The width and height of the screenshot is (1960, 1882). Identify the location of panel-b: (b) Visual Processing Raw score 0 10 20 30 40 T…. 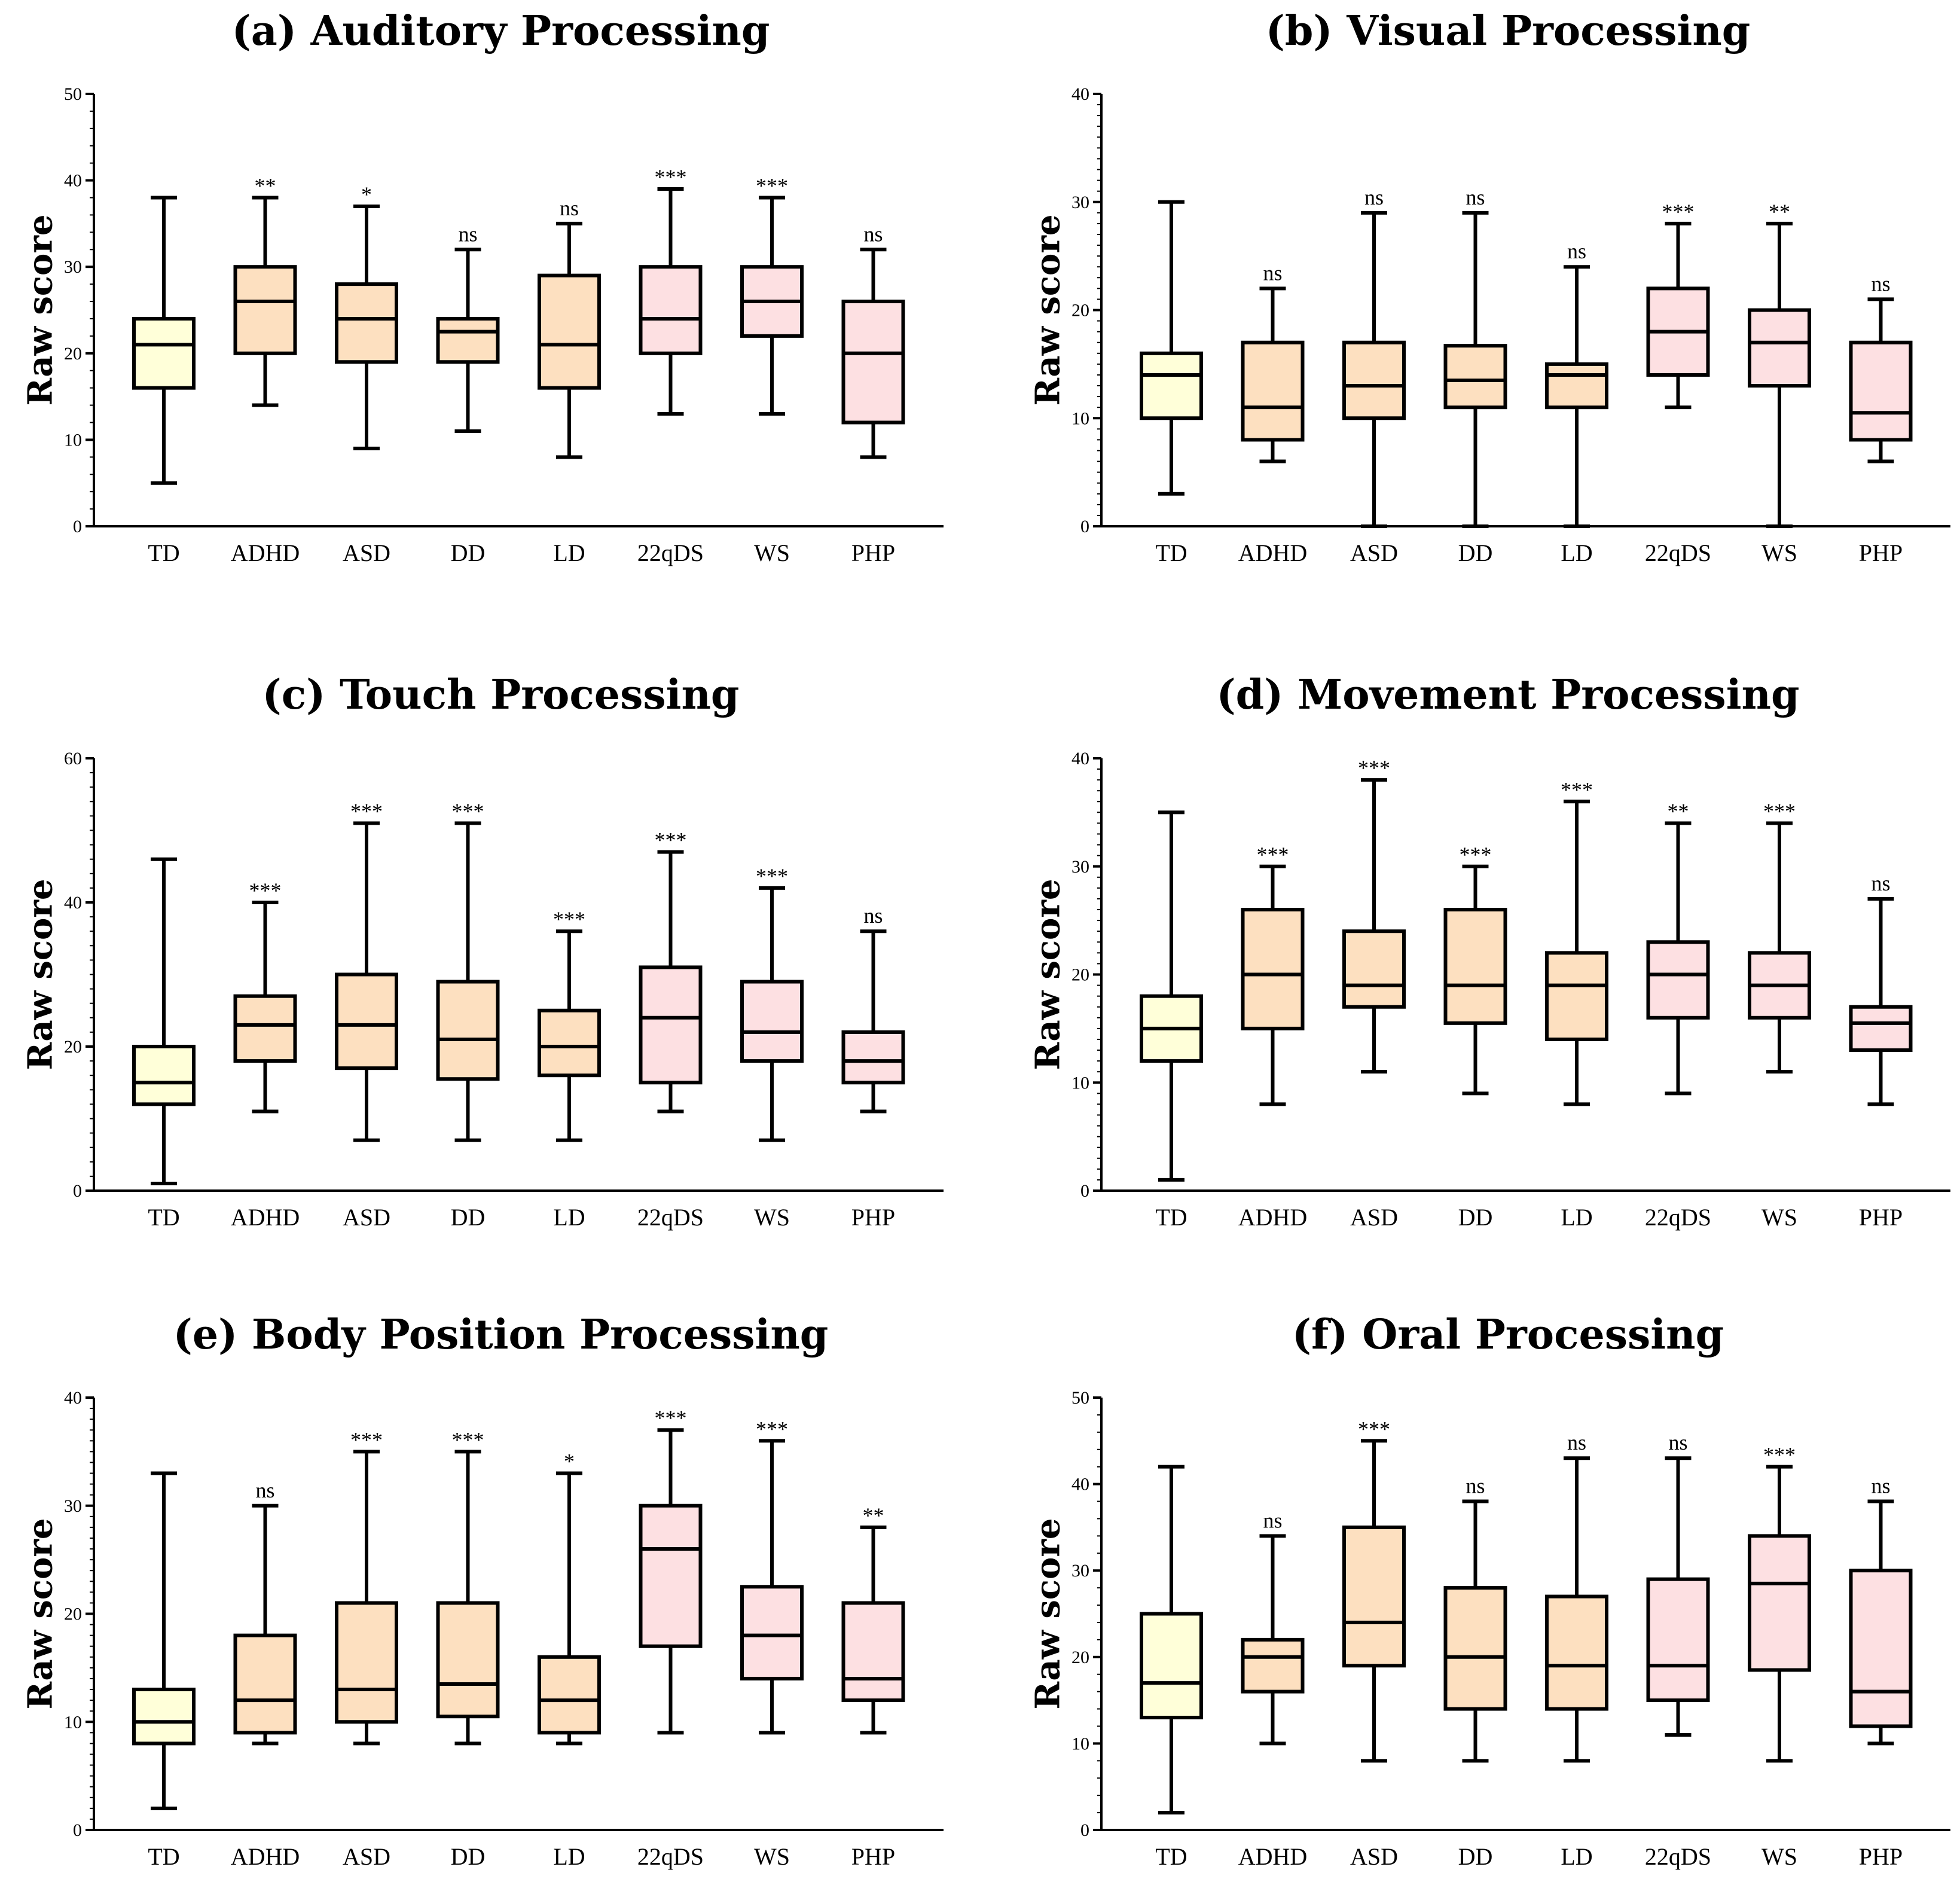
(1489, 286).